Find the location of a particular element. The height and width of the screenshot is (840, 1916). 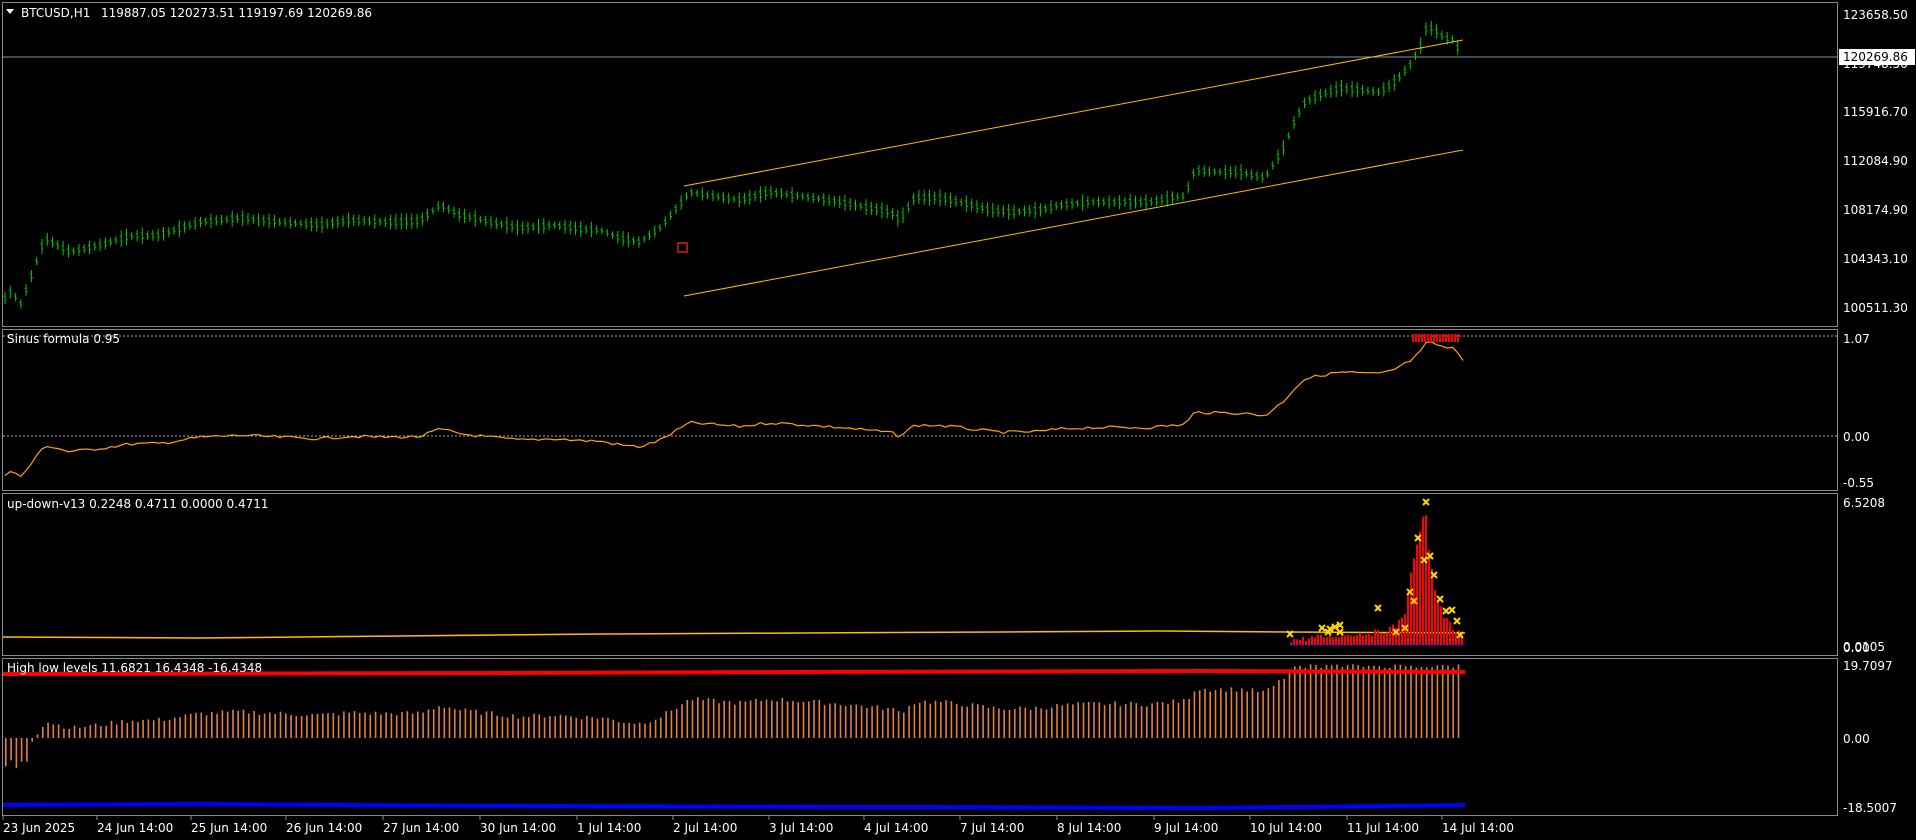

x-tick-label: 2 Jul 14:00 is located at coordinates (705, 828).